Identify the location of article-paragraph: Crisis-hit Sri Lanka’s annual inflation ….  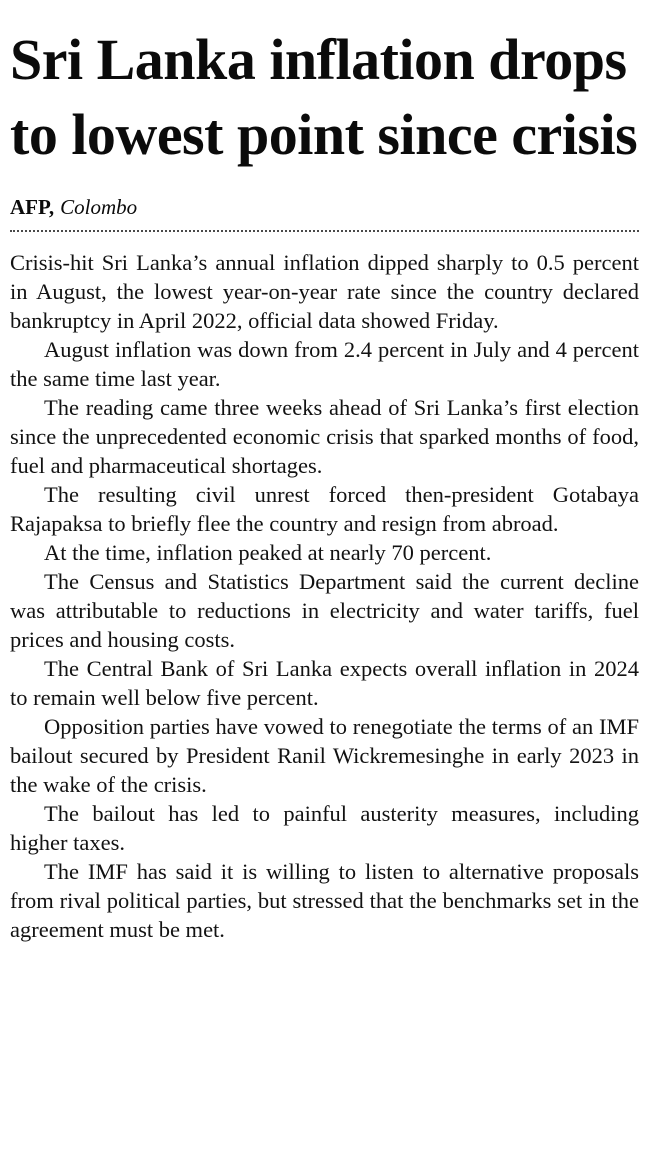
(324, 291).